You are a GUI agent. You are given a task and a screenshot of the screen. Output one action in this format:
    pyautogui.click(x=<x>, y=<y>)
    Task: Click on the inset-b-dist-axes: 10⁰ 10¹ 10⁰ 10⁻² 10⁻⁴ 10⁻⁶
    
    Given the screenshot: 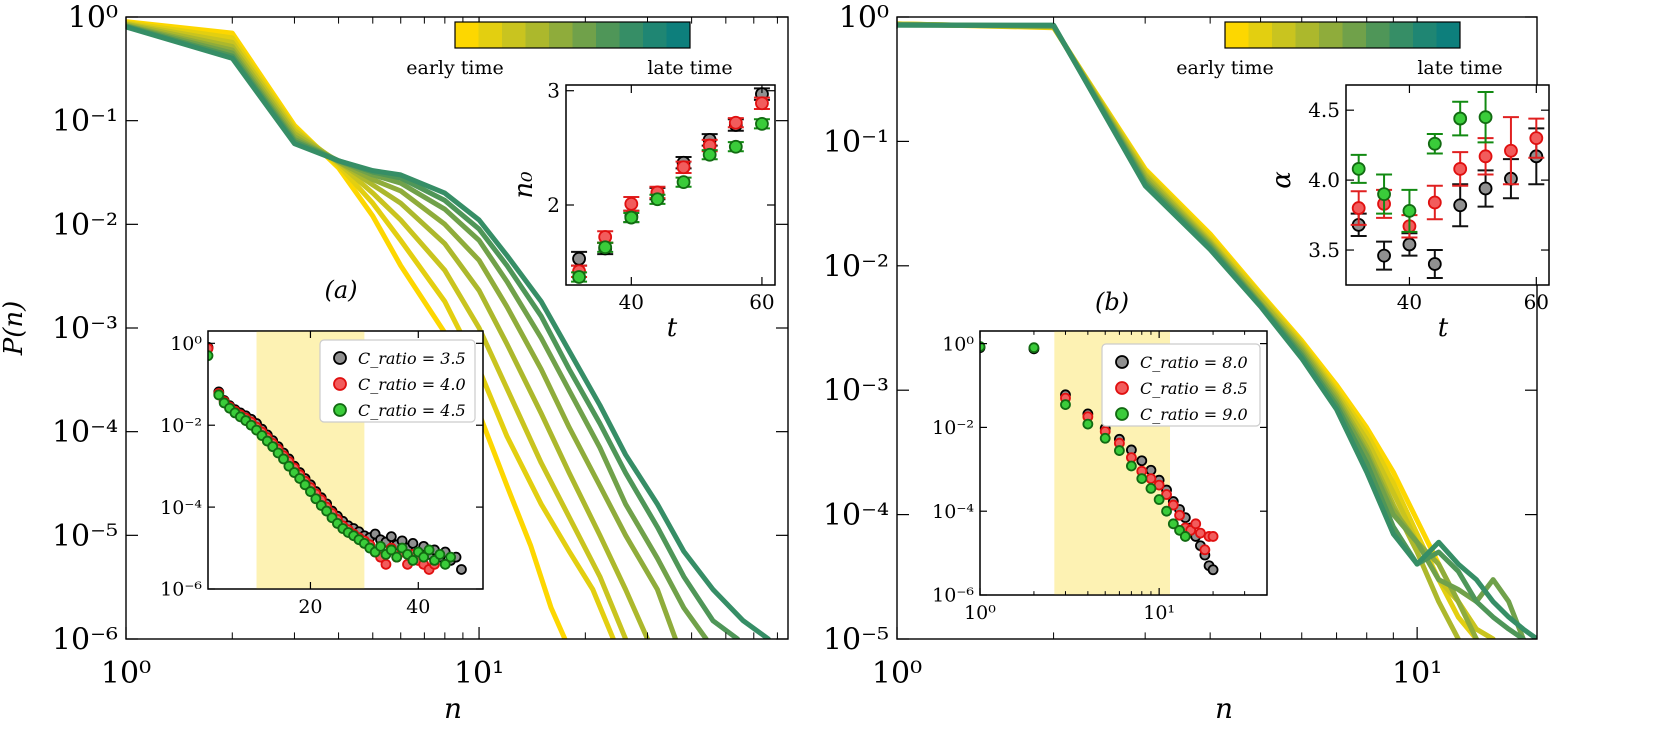 What is the action you would take?
    pyautogui.click(x=1099, y=477)
    